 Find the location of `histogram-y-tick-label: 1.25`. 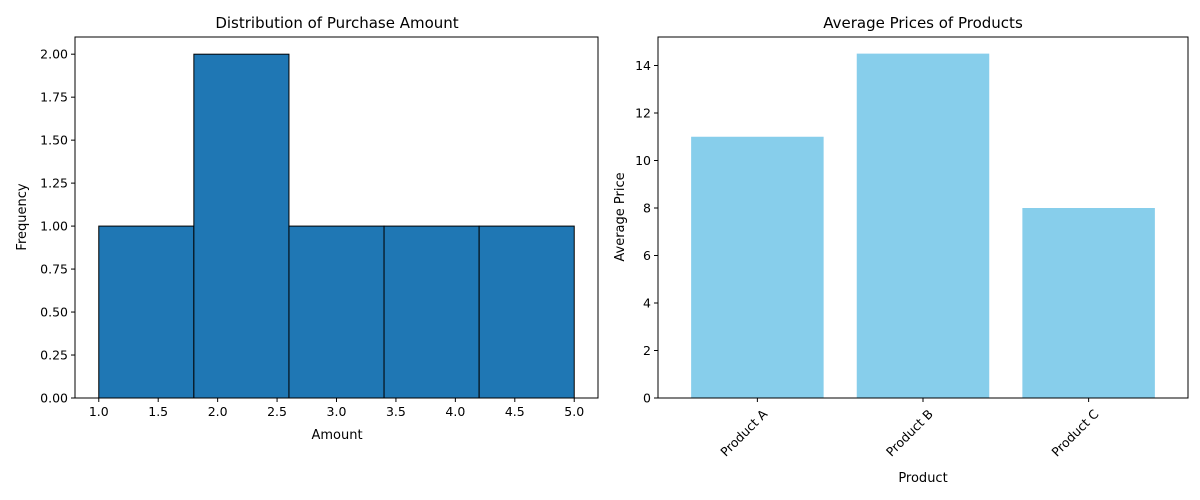

histogram-y-tick-label: 1.25 is located at coordinates (54, 183).